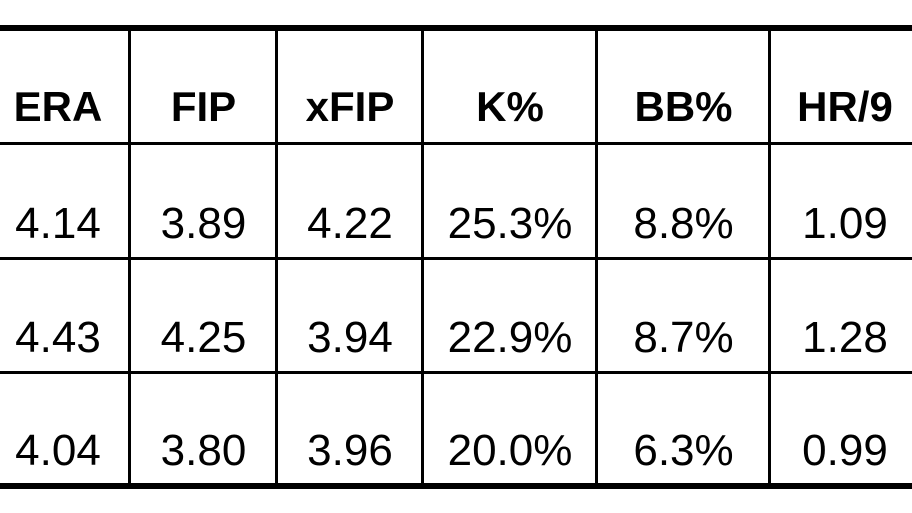 The height and width of the screenshot is (513, 912). Describe the element at coordinates (203, 106) in the screenshot. I see `header-cell: FIP` at that location.